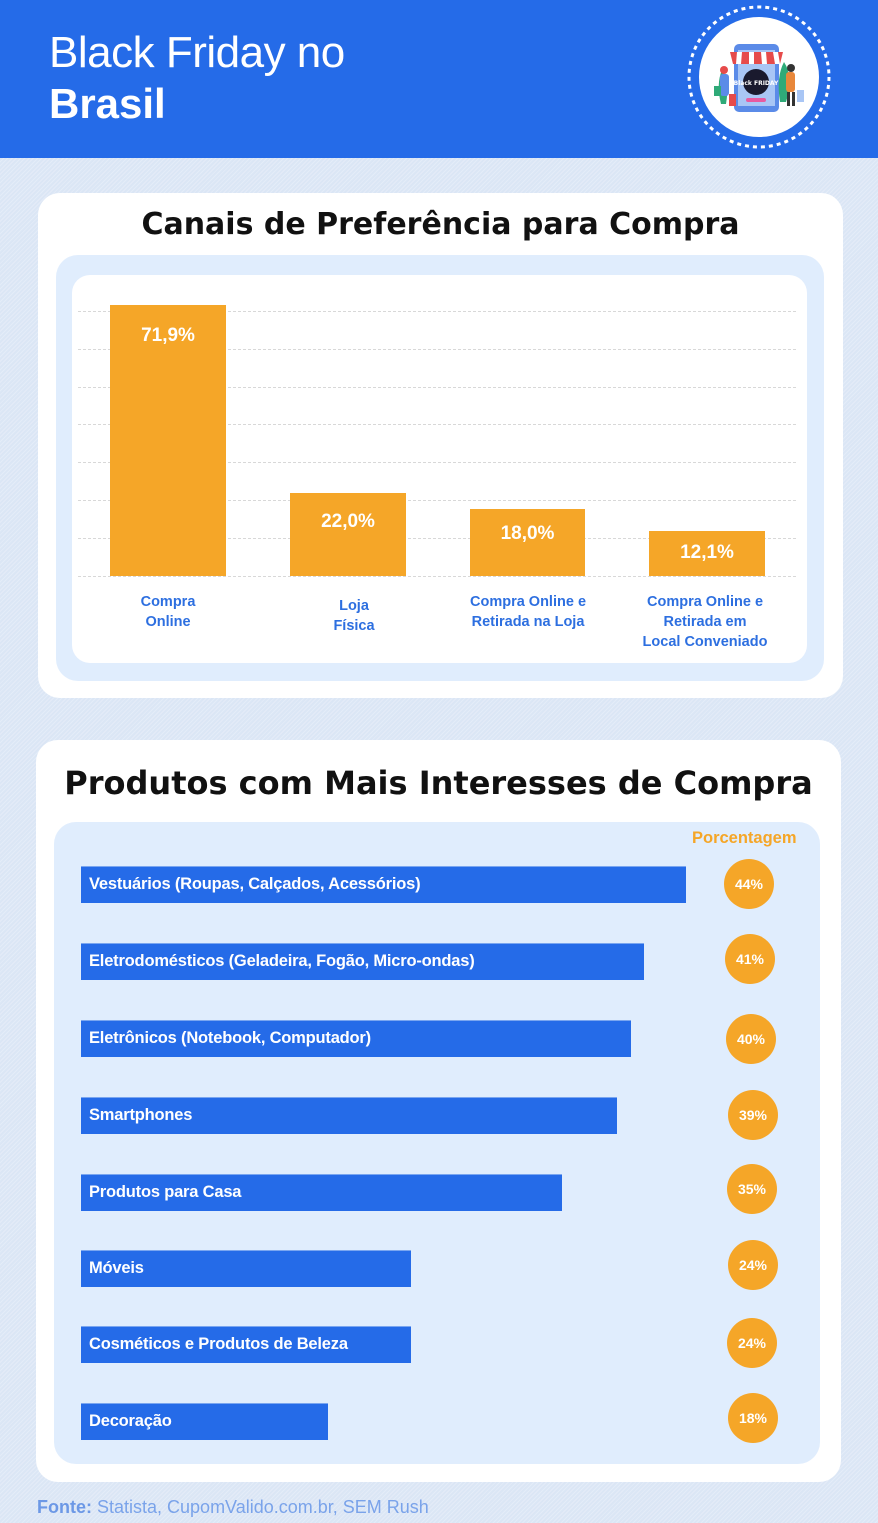 The width and height of the screenshot is (878, 1523). Describe the element at coordinates (527, 533) in the screenshot. I see `bar-value-label: 18,0%` at that location.